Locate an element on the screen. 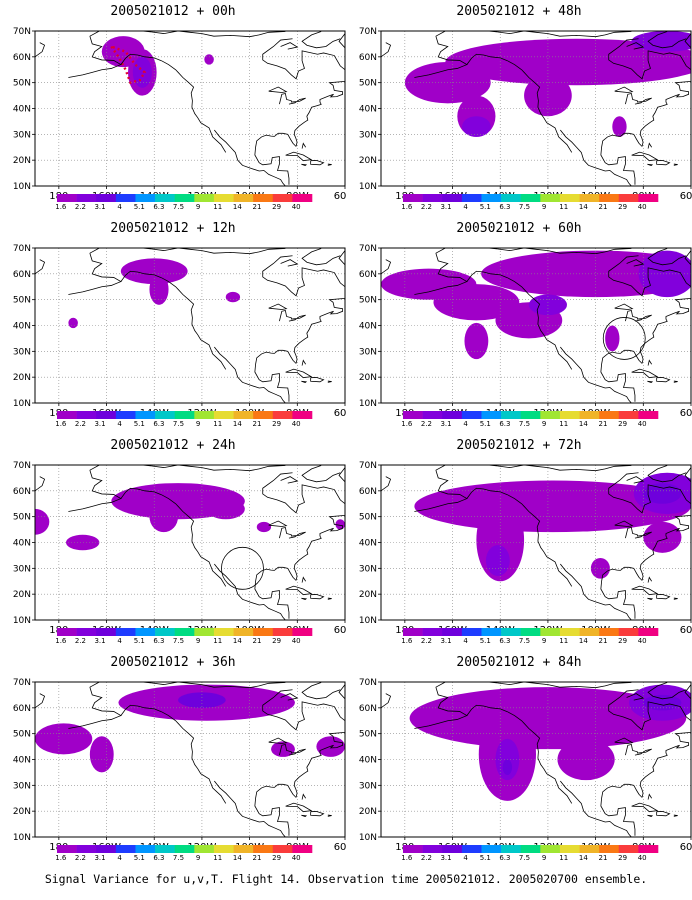 Image resolution: width=692 pixels, height=900 pixels. colorbar-label: 4 is located at coordinates (465, 424).